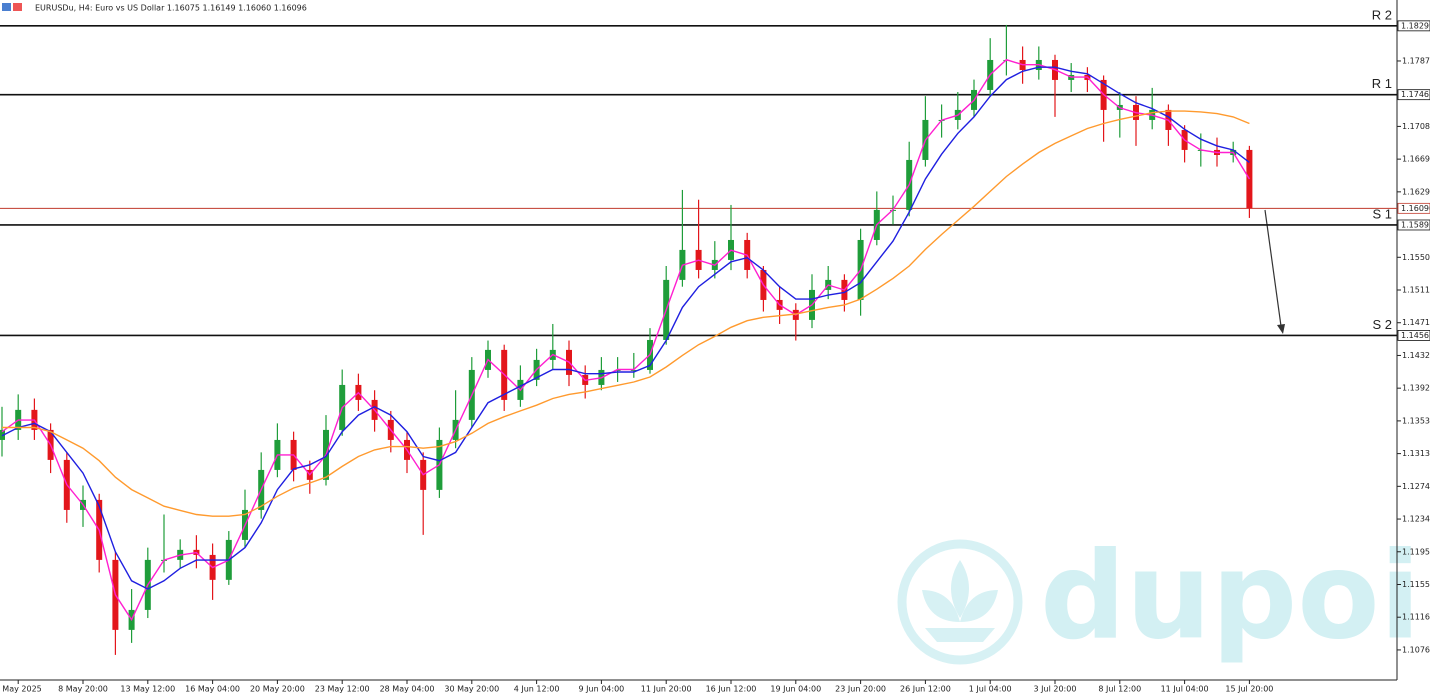 The width and height of the screenshot is (1430, 694). Describe the element at coordinates (1416, 355) in the screenshot. I see `y-tick-label: 1.14320` at that location.